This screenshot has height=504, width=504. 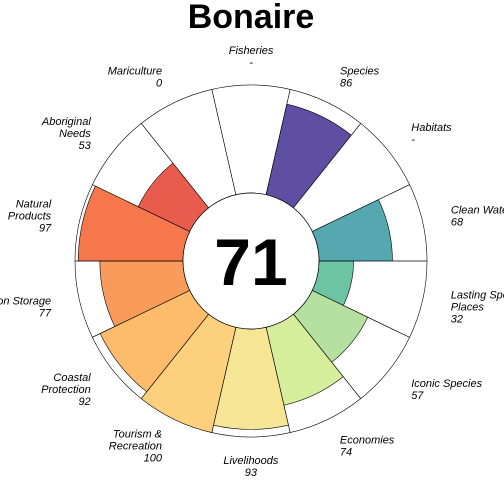 What do you see at coordinates (135, 77) in the screenshot?
I see `label-mariculture: Mariculture 0` at bounding box center [135, 77].